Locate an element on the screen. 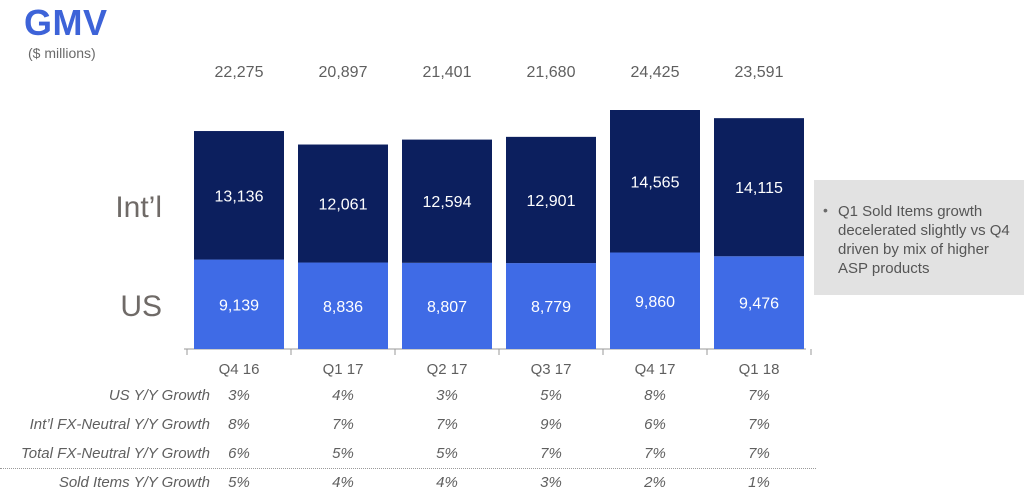 Image resolution: width=1024 pixels, height=502 pixels. bar-us-value-label: 9,476 is located at coordinates (759, 304).